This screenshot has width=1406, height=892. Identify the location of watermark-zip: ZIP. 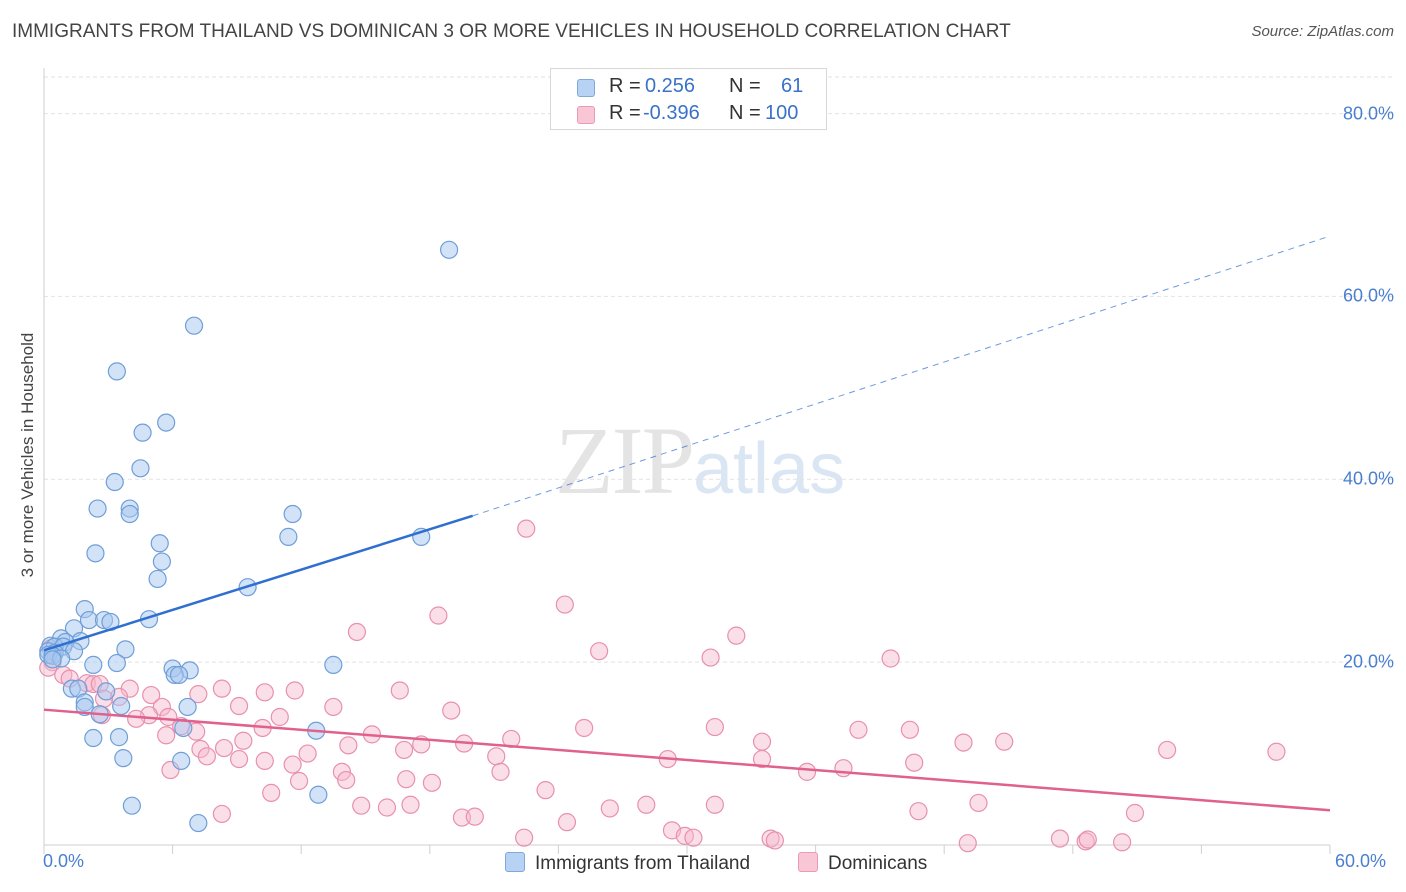
(625, 460).